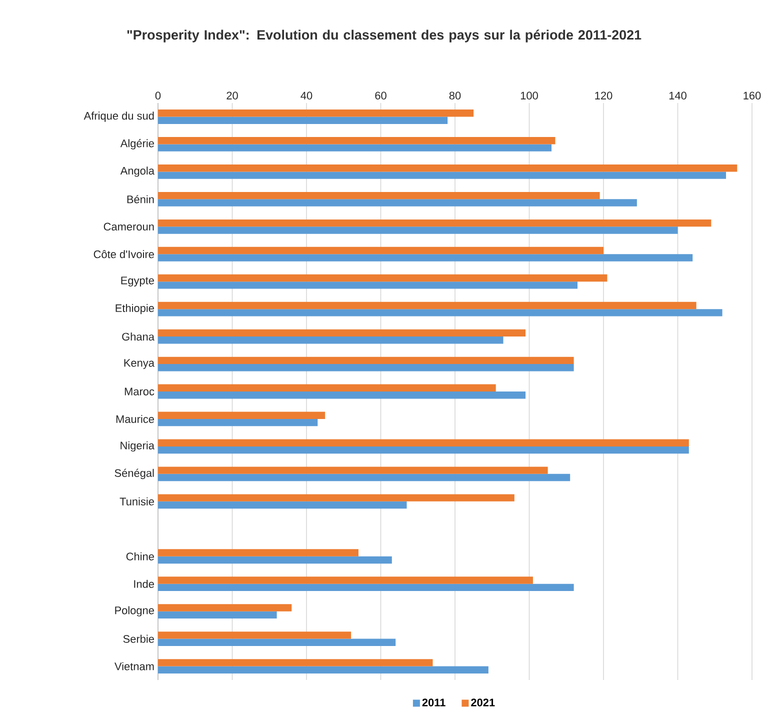 The width and height of the screenshot is (769, 726). What do you see at coordinates (137, 501) in the screenshot?
I see `y-tick-label: Tunisie` at bounding box center [137, 501].